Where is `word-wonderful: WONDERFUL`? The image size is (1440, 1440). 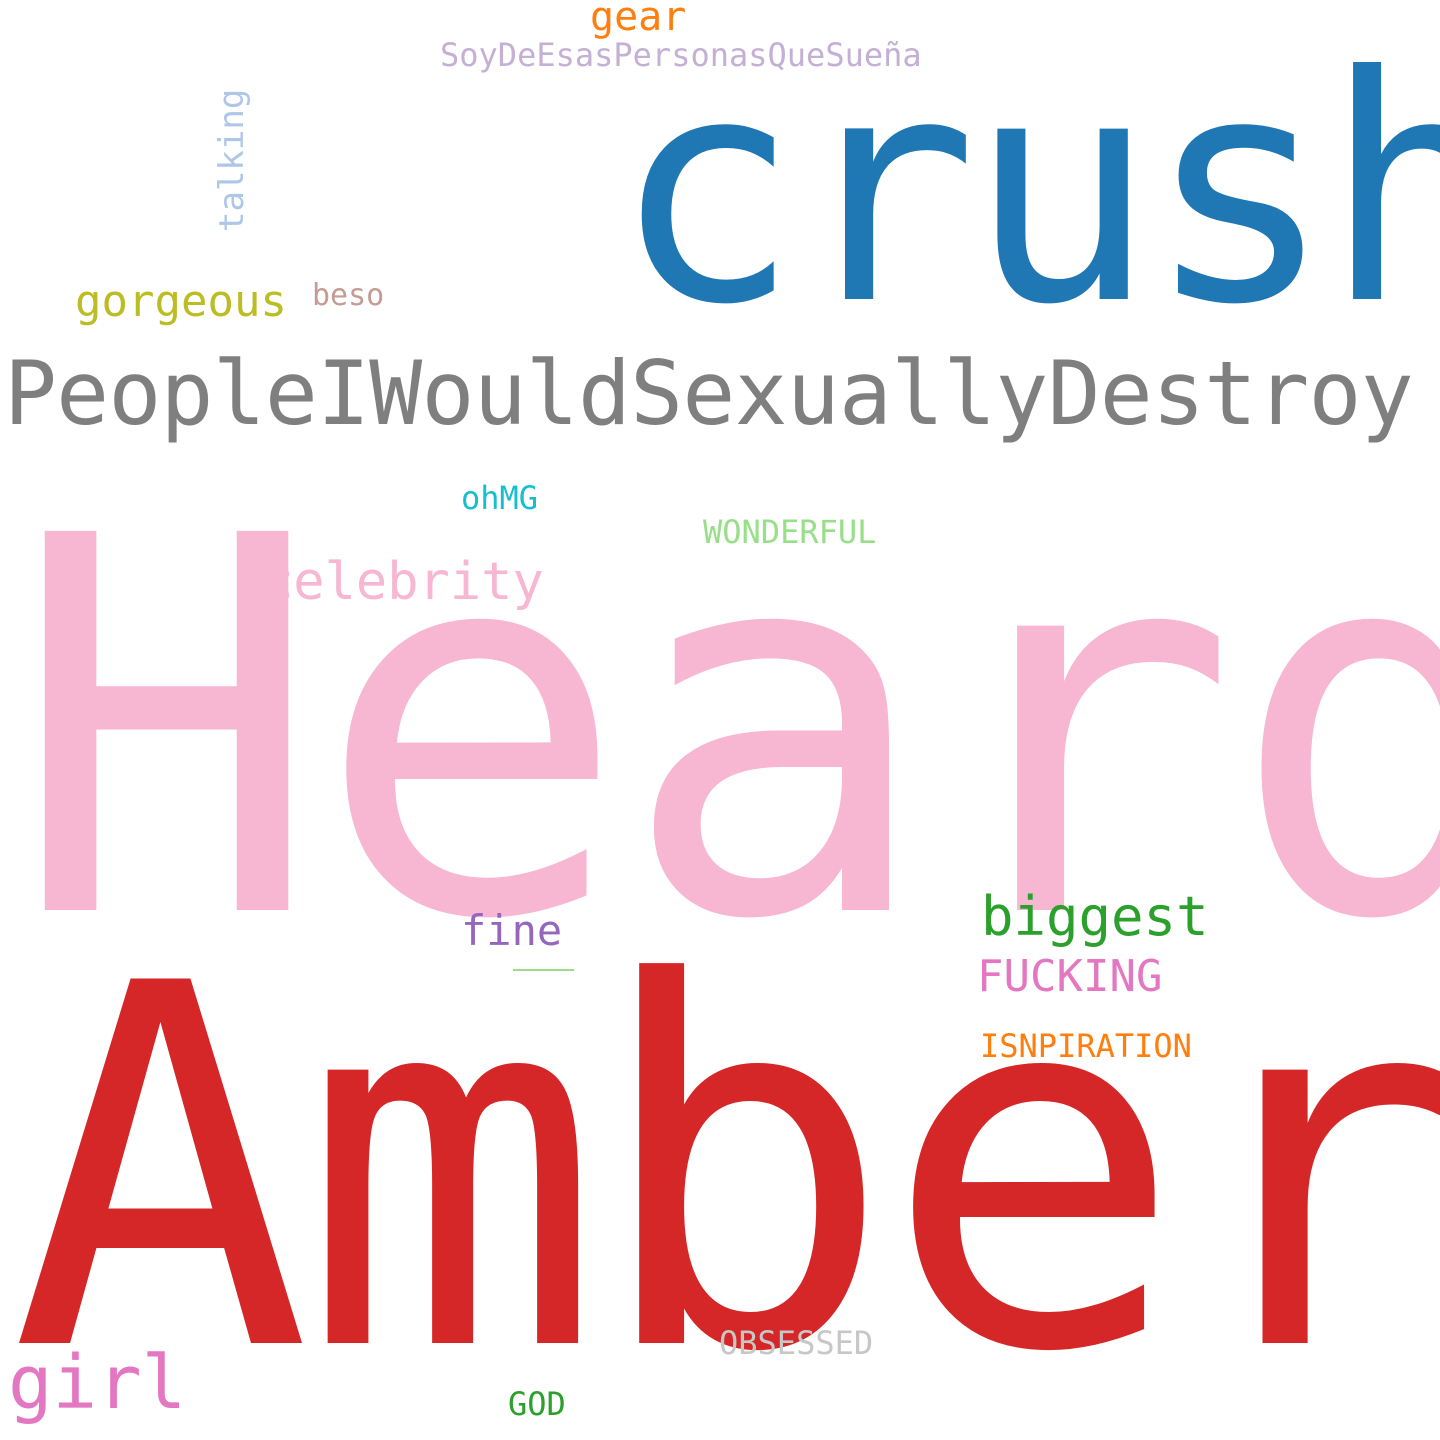
word-wonderful: WONDERFUL is located at coordinates (790, 532).